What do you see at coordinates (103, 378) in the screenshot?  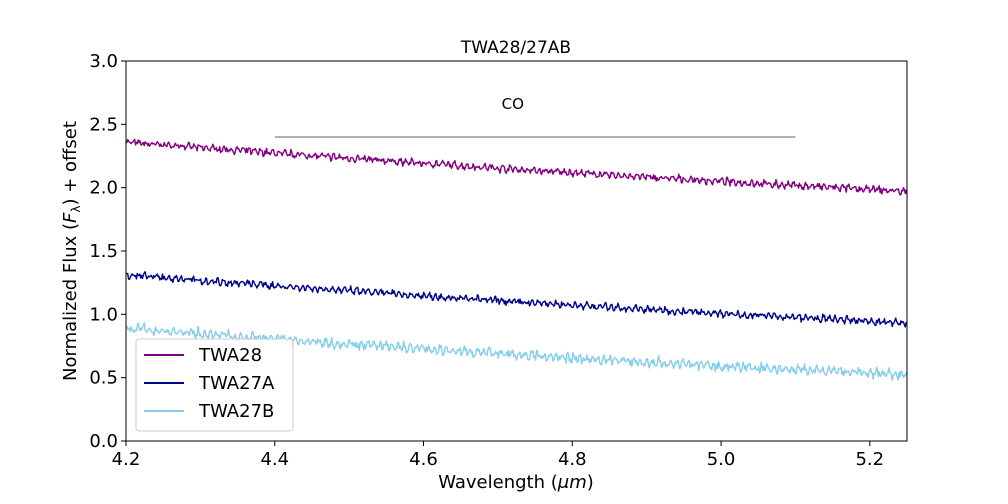 I see `y-tick-label: 0.5` at bounding box center [103, 378].